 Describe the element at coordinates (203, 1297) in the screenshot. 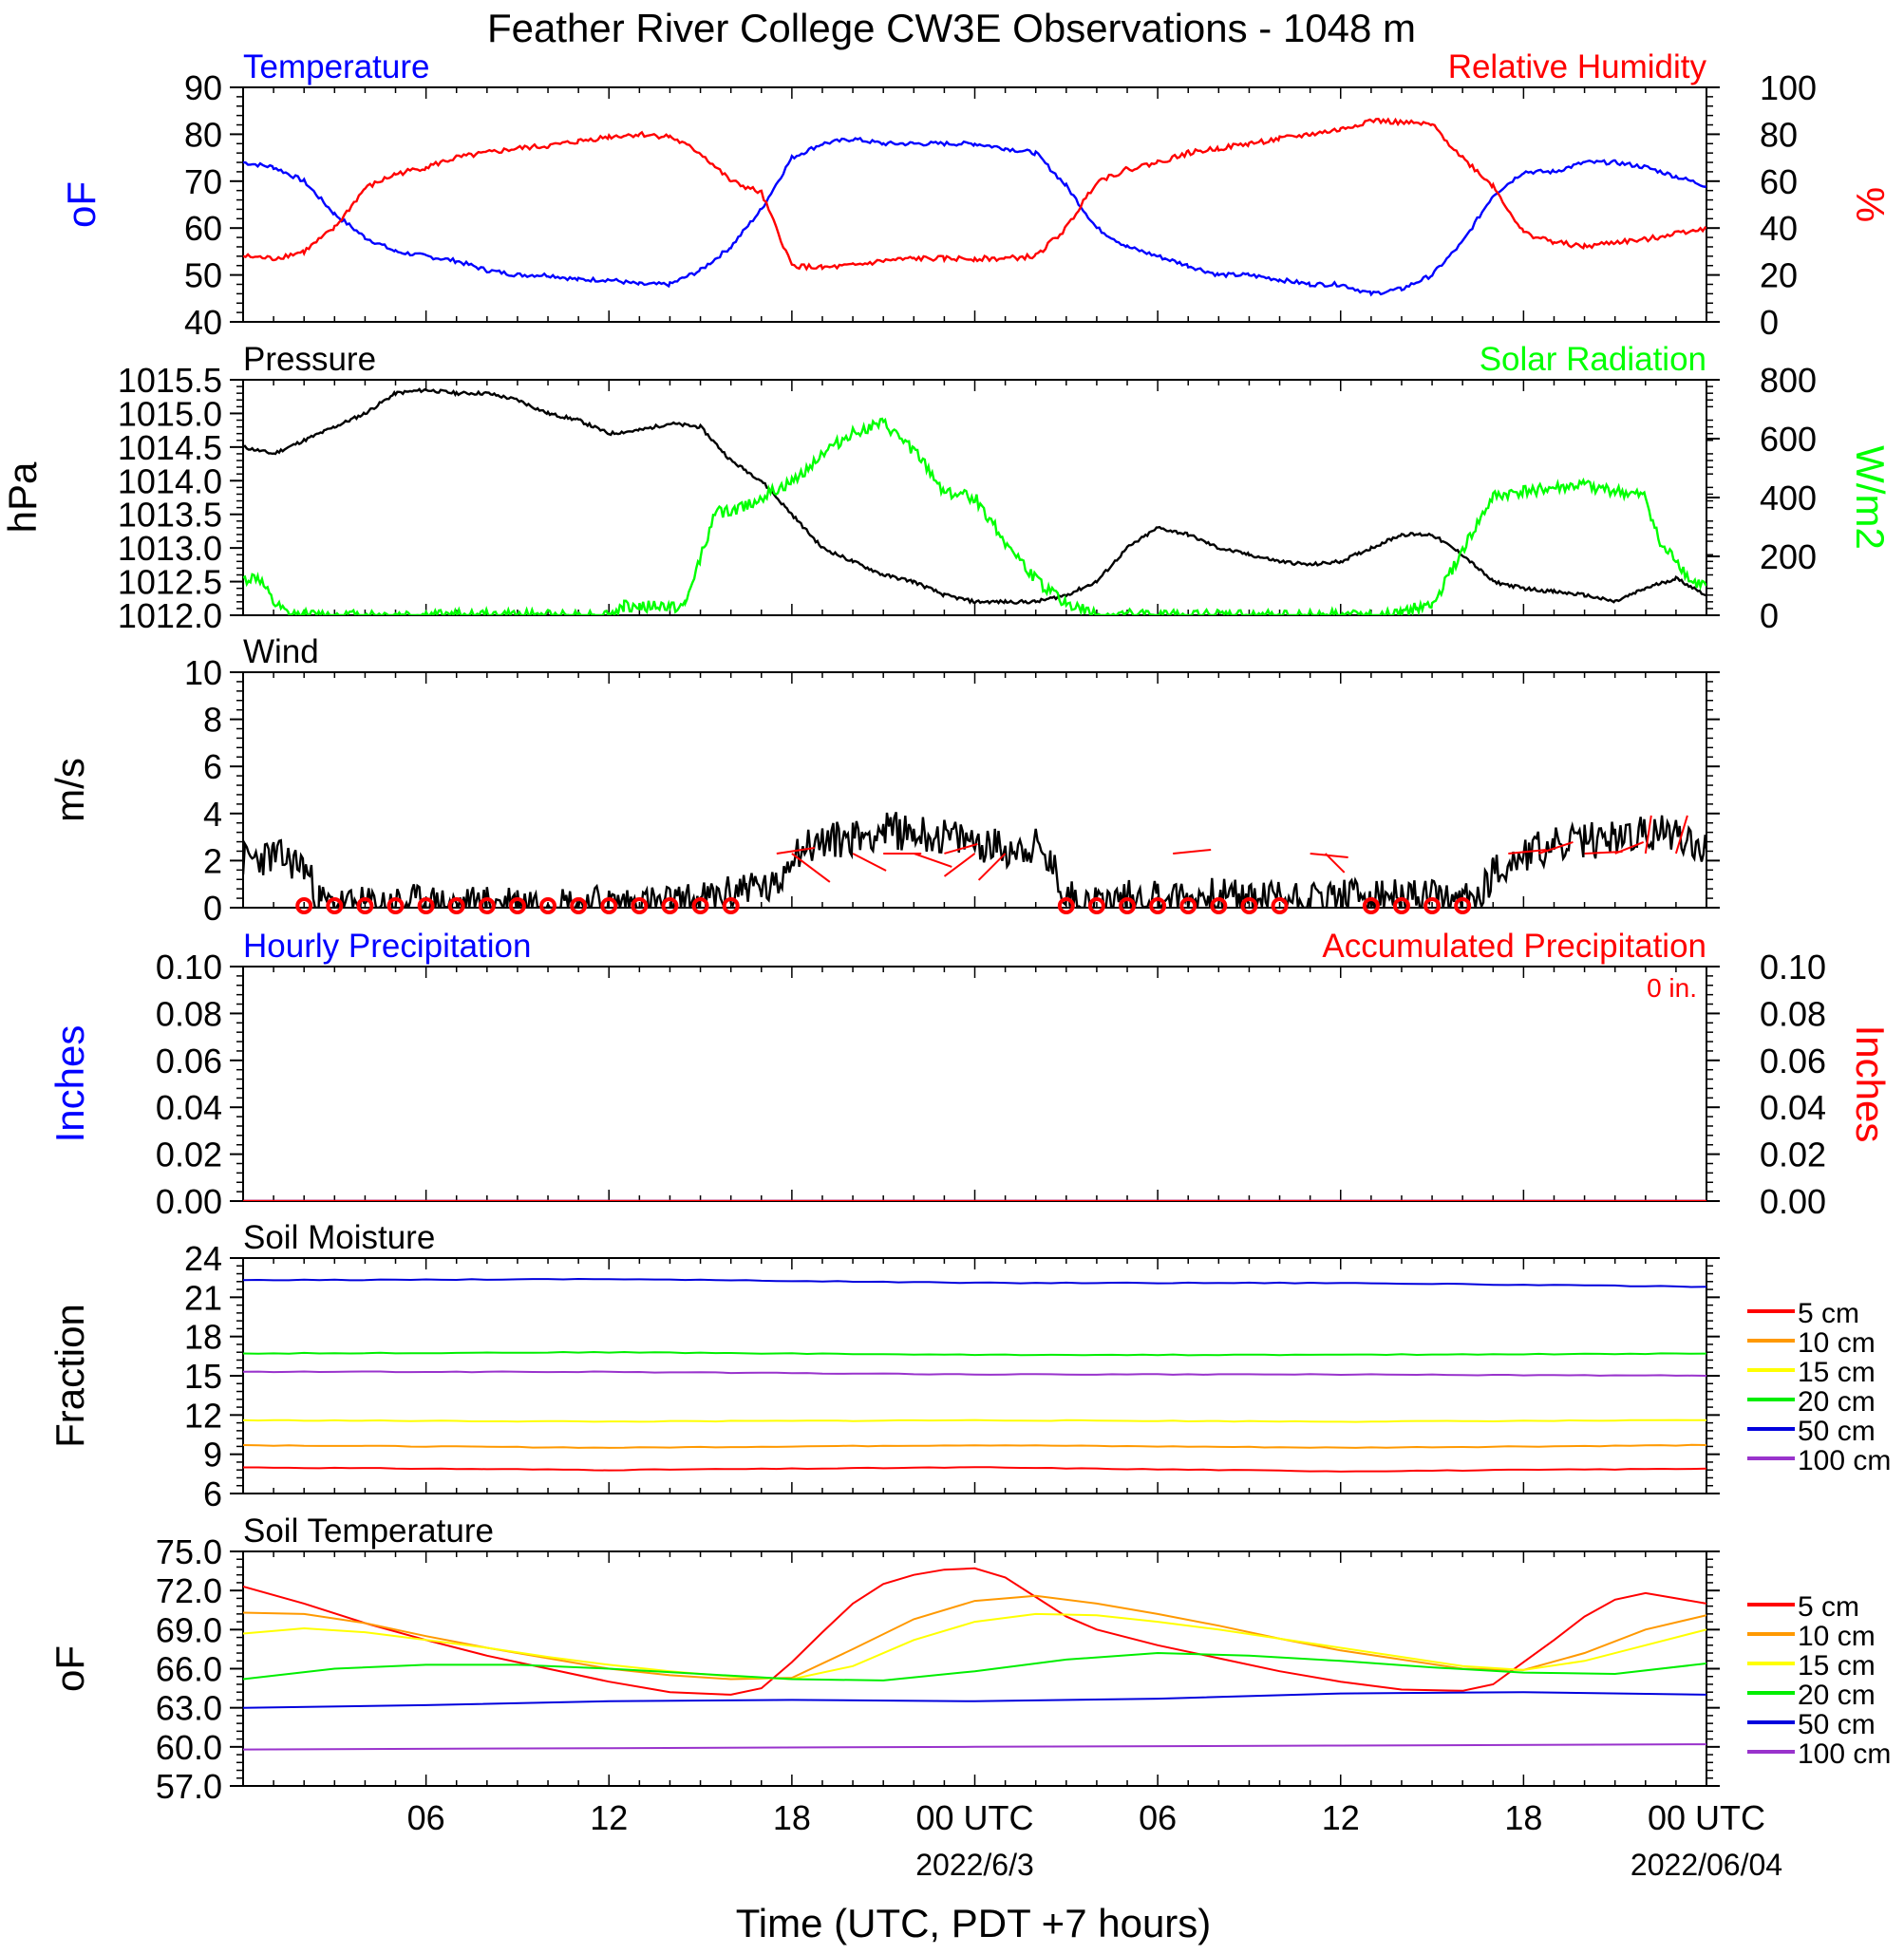

I see `y-tick-label: 21` at that location.